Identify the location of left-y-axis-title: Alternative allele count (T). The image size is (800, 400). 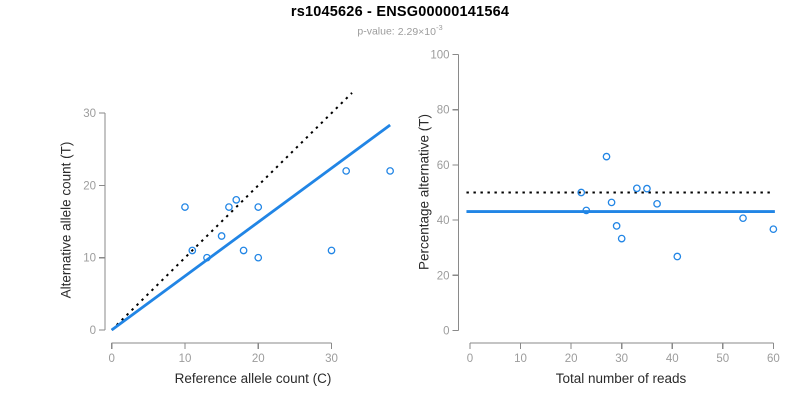
(66, 220).